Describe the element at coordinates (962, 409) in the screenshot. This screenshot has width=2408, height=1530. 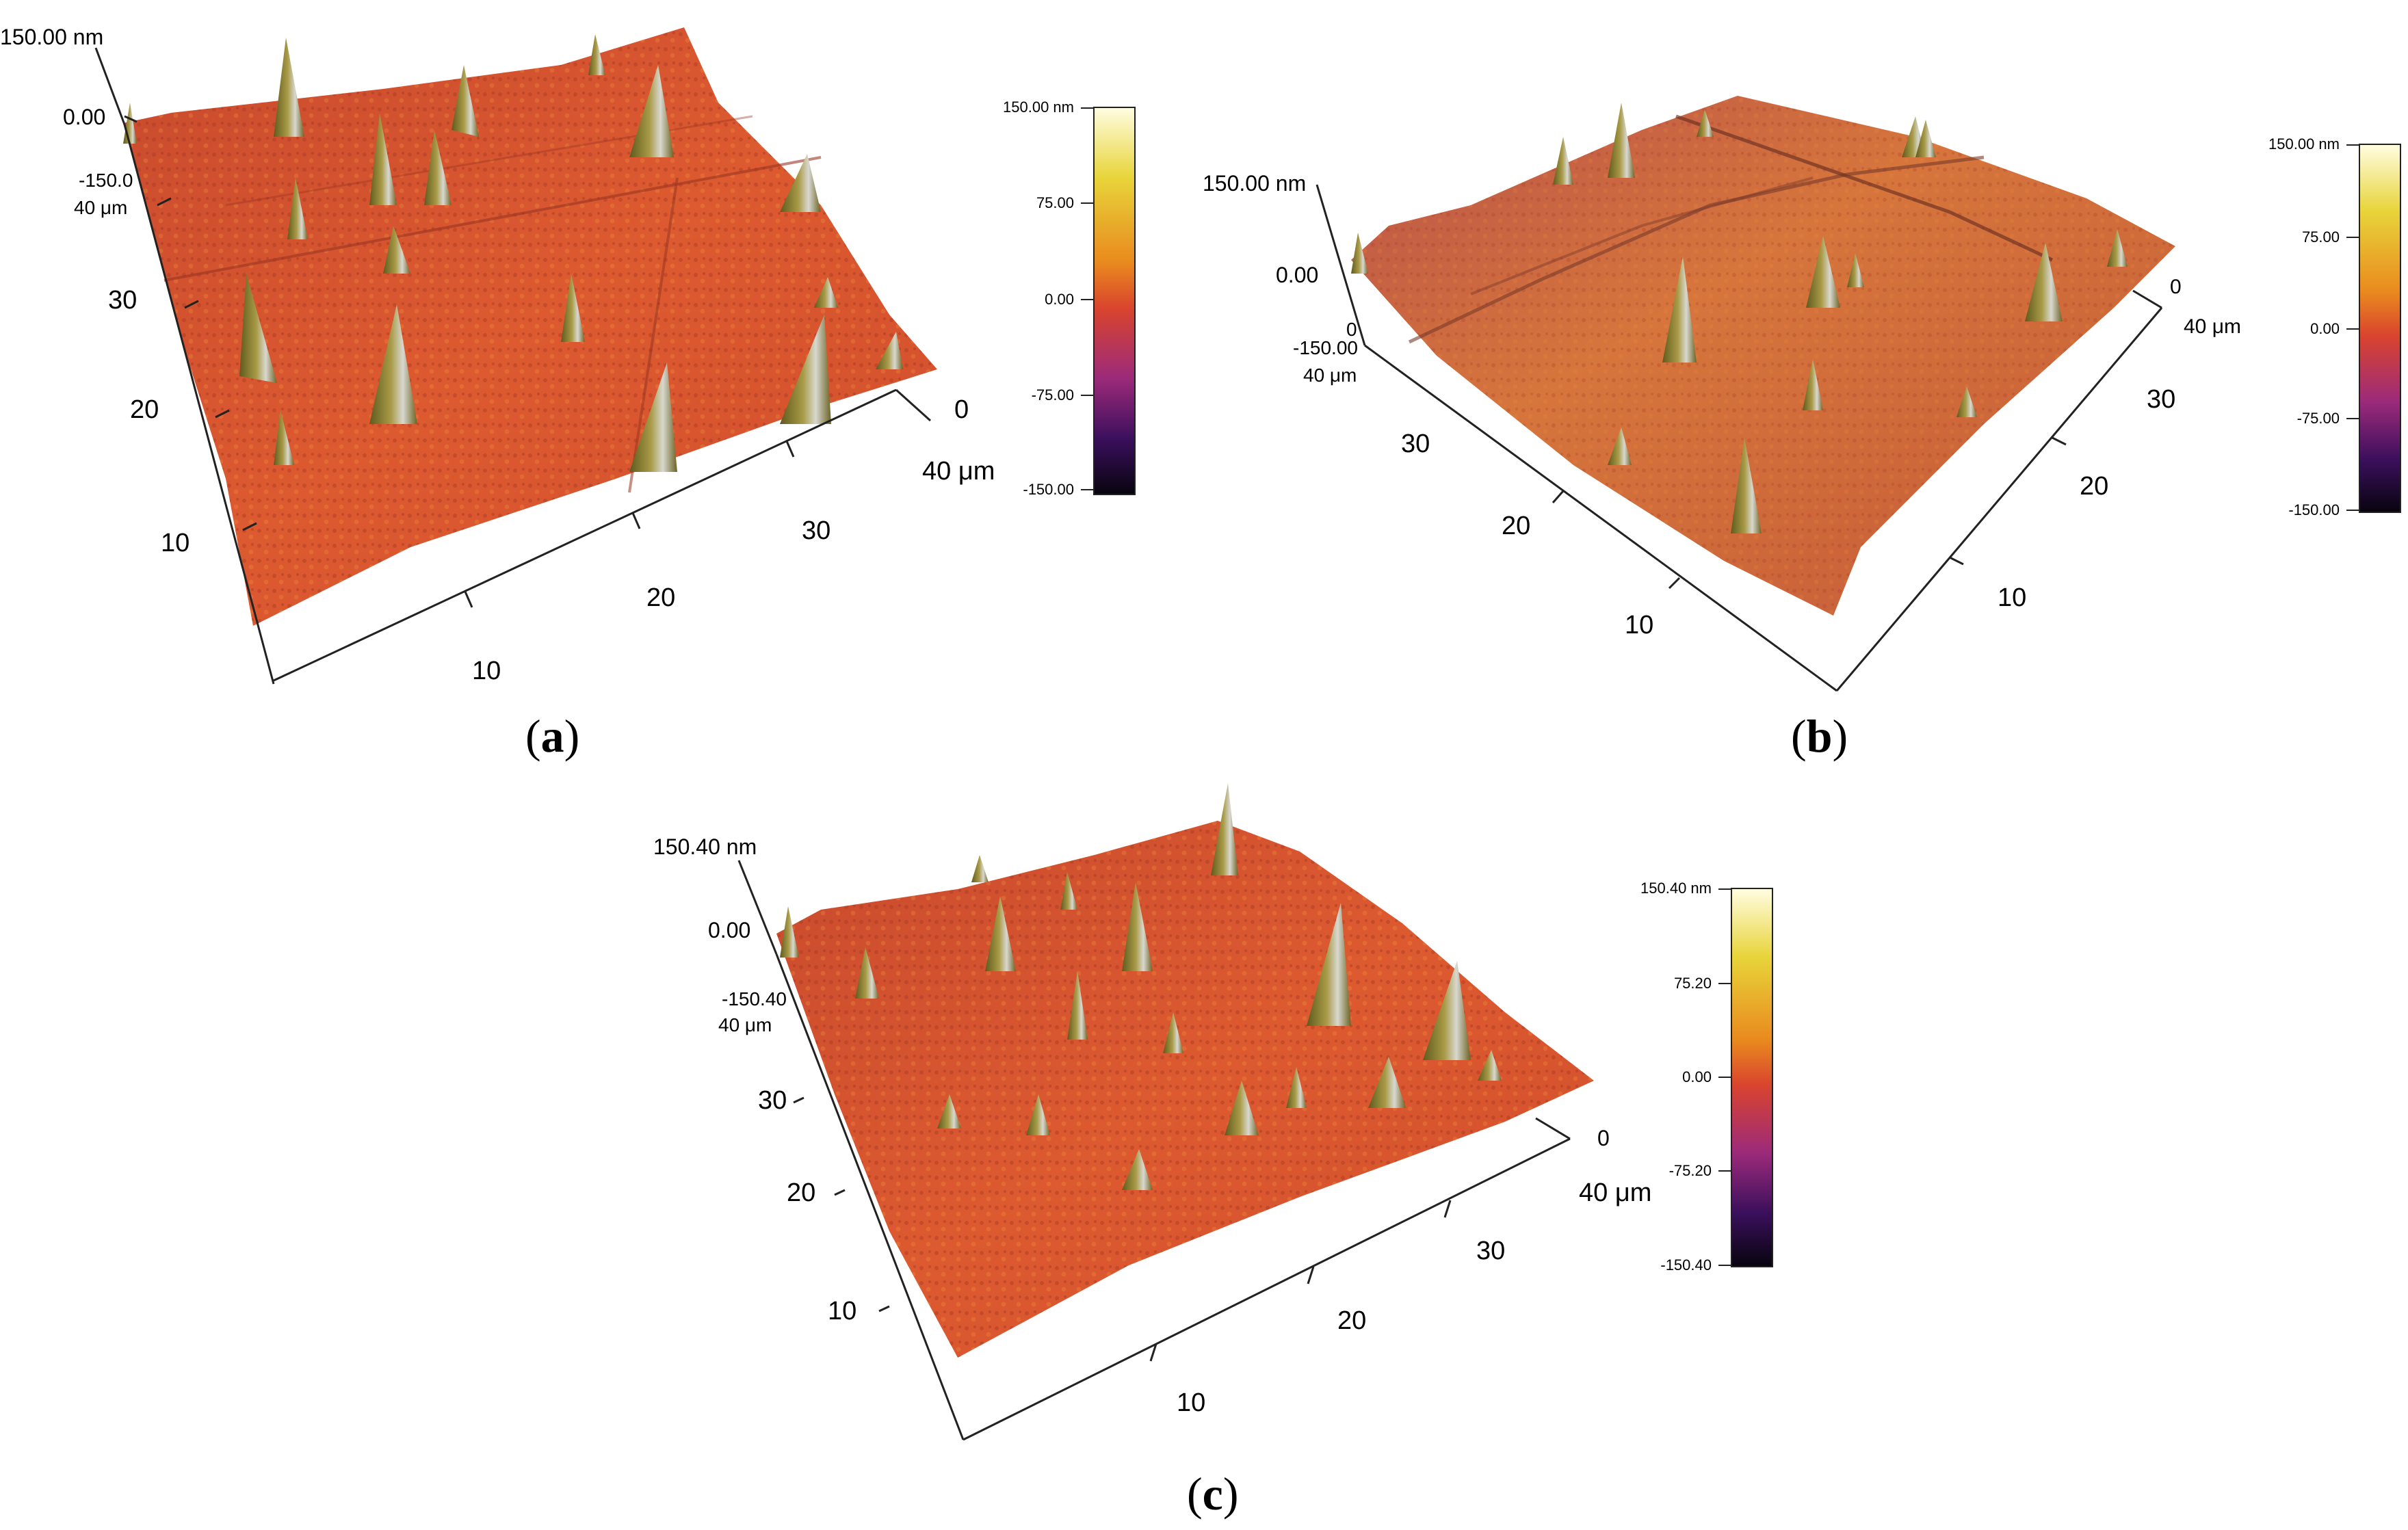
I see `origin-label-a: 0` at that location.